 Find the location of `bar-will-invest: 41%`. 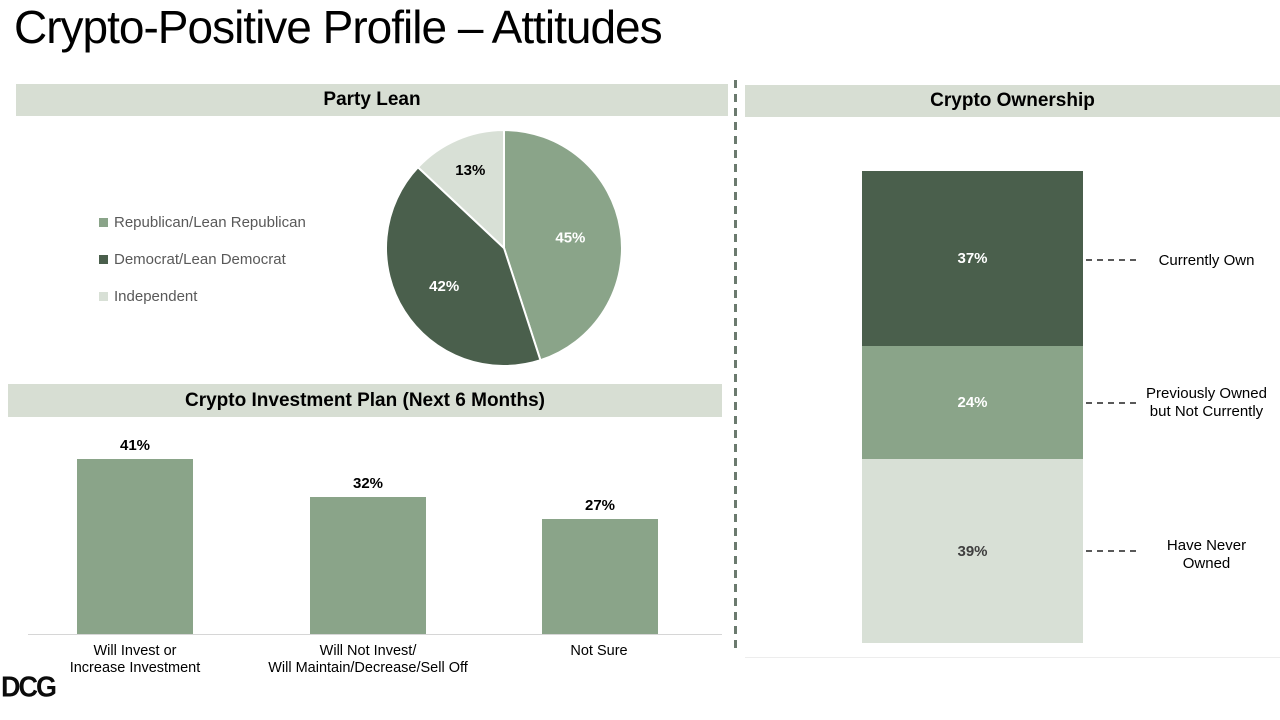

bar-will-invest: 41% is located at coordinates (135, 535).